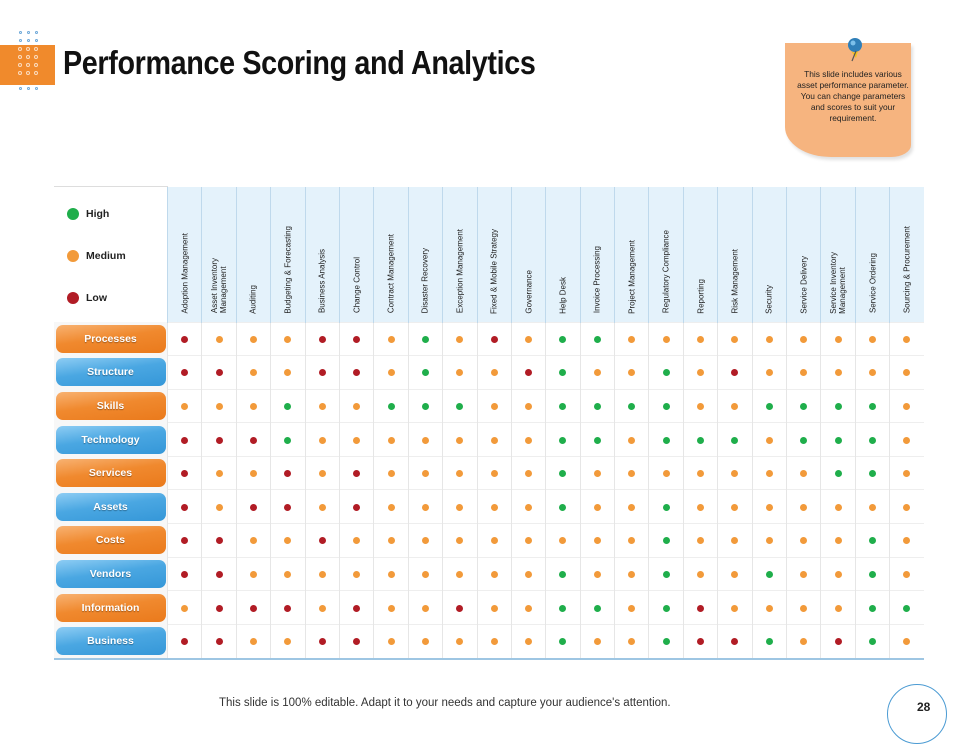 The width and height of the screenshot is (960, 744). Describe the element at coordinates (489, 338) in the screenshot. I see `matrix-row: Processes` at that location.